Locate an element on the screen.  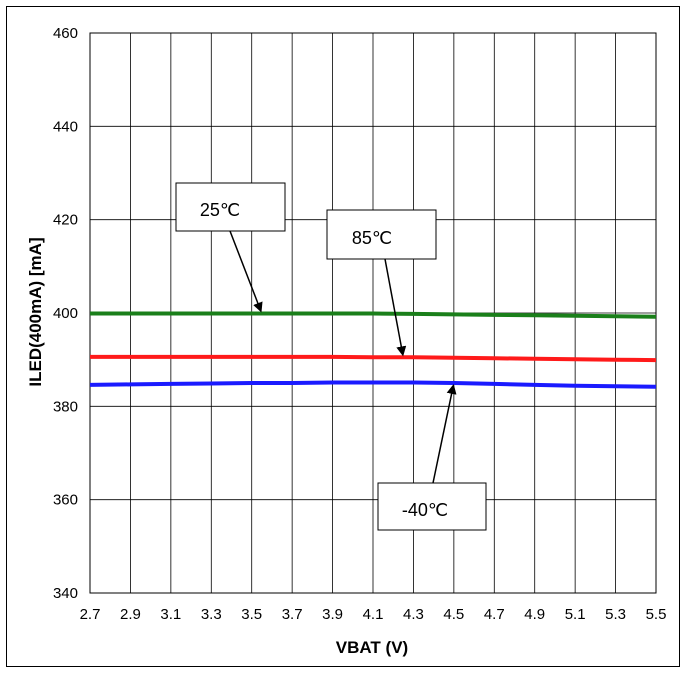
x-tick-label: 3.1 is located at coordinates (170, 614).